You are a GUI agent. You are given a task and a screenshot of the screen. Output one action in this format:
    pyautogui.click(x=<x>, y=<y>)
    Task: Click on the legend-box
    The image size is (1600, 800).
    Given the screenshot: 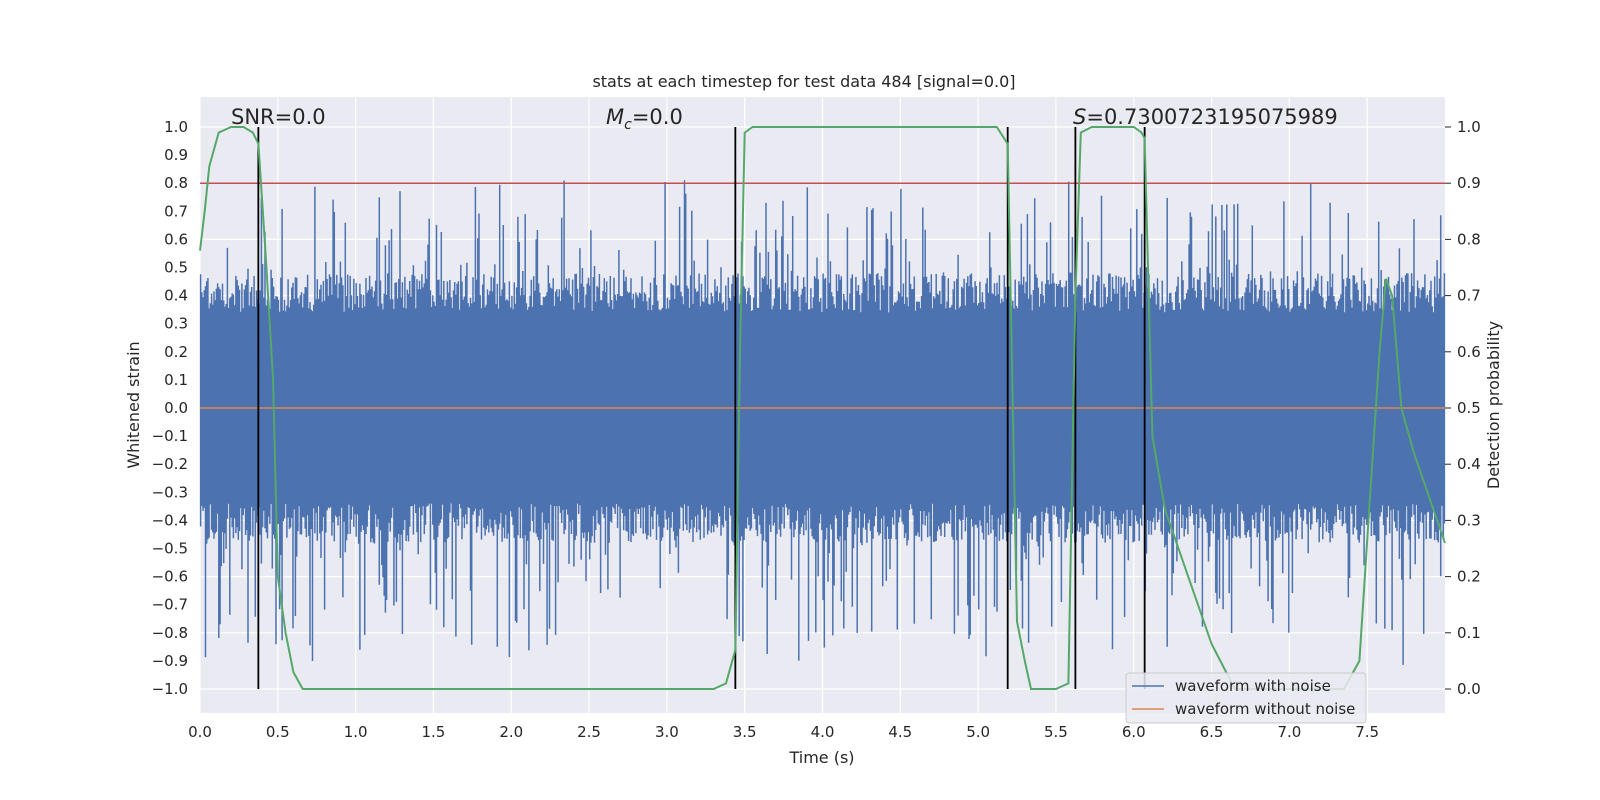 What is the action you would take?
    pyautogui.click(x=1246, y=698)
    